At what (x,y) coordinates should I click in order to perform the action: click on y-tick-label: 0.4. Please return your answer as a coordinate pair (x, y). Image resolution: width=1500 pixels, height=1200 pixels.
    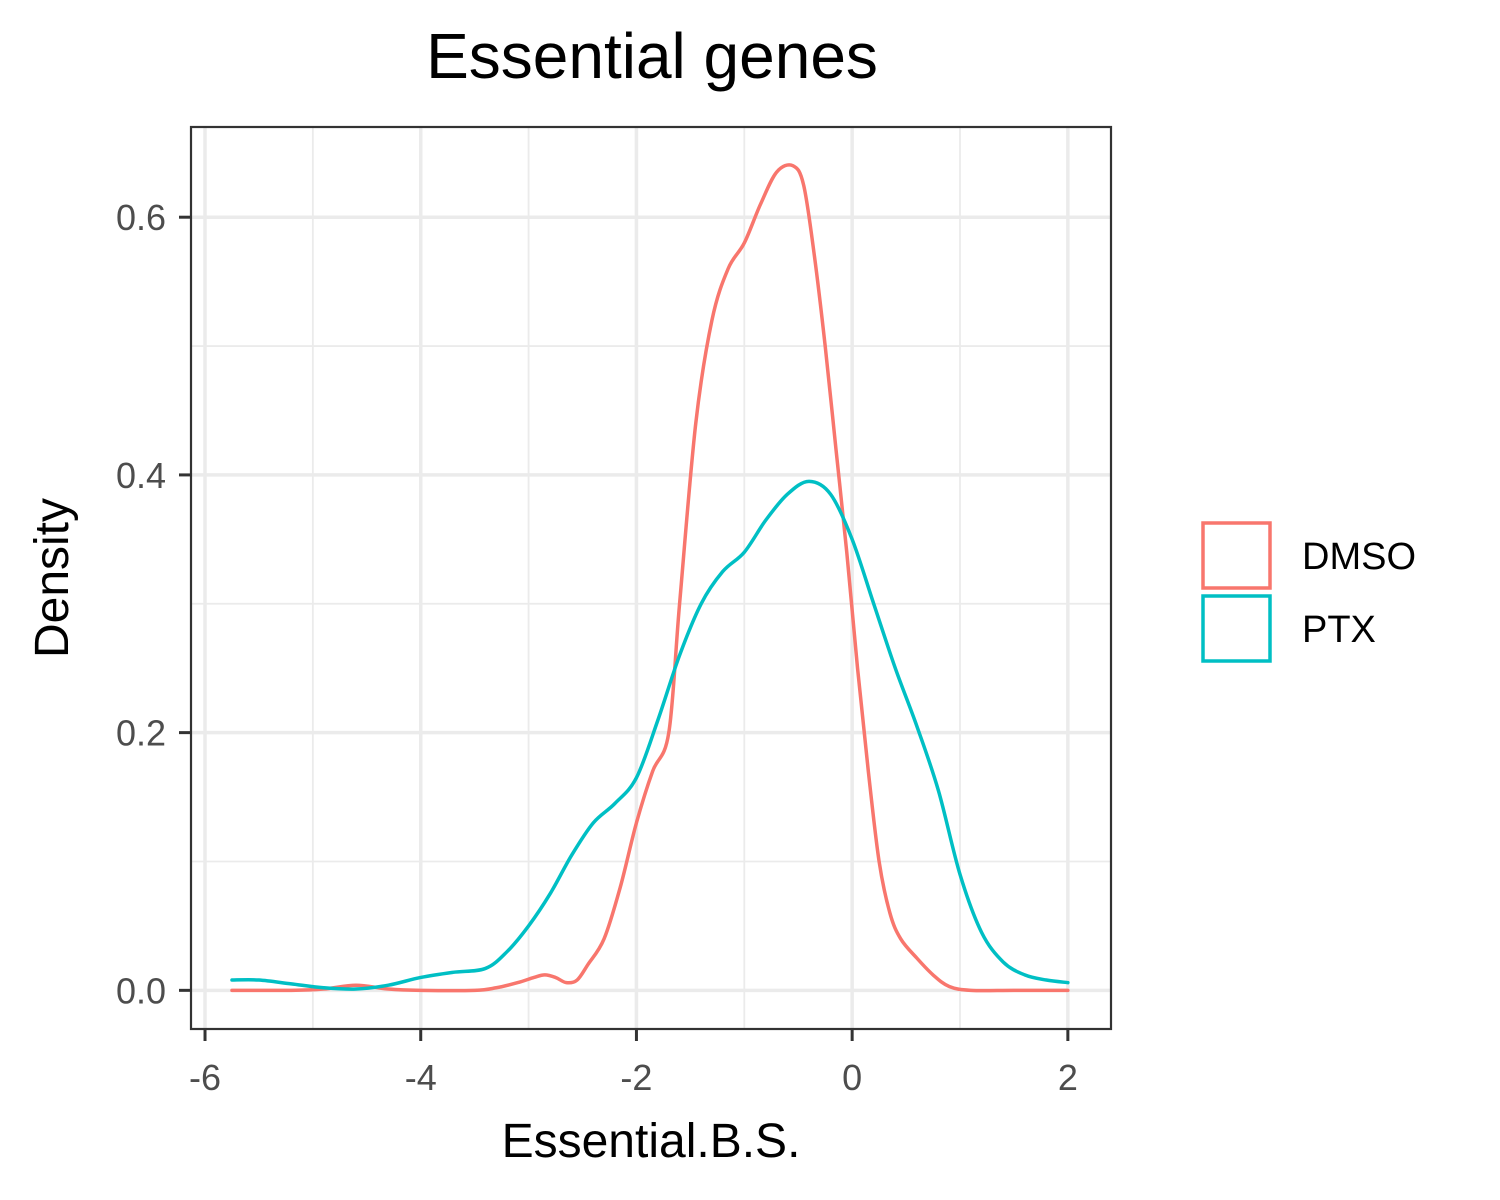
    Looking at the image, I should click on (141, 475).